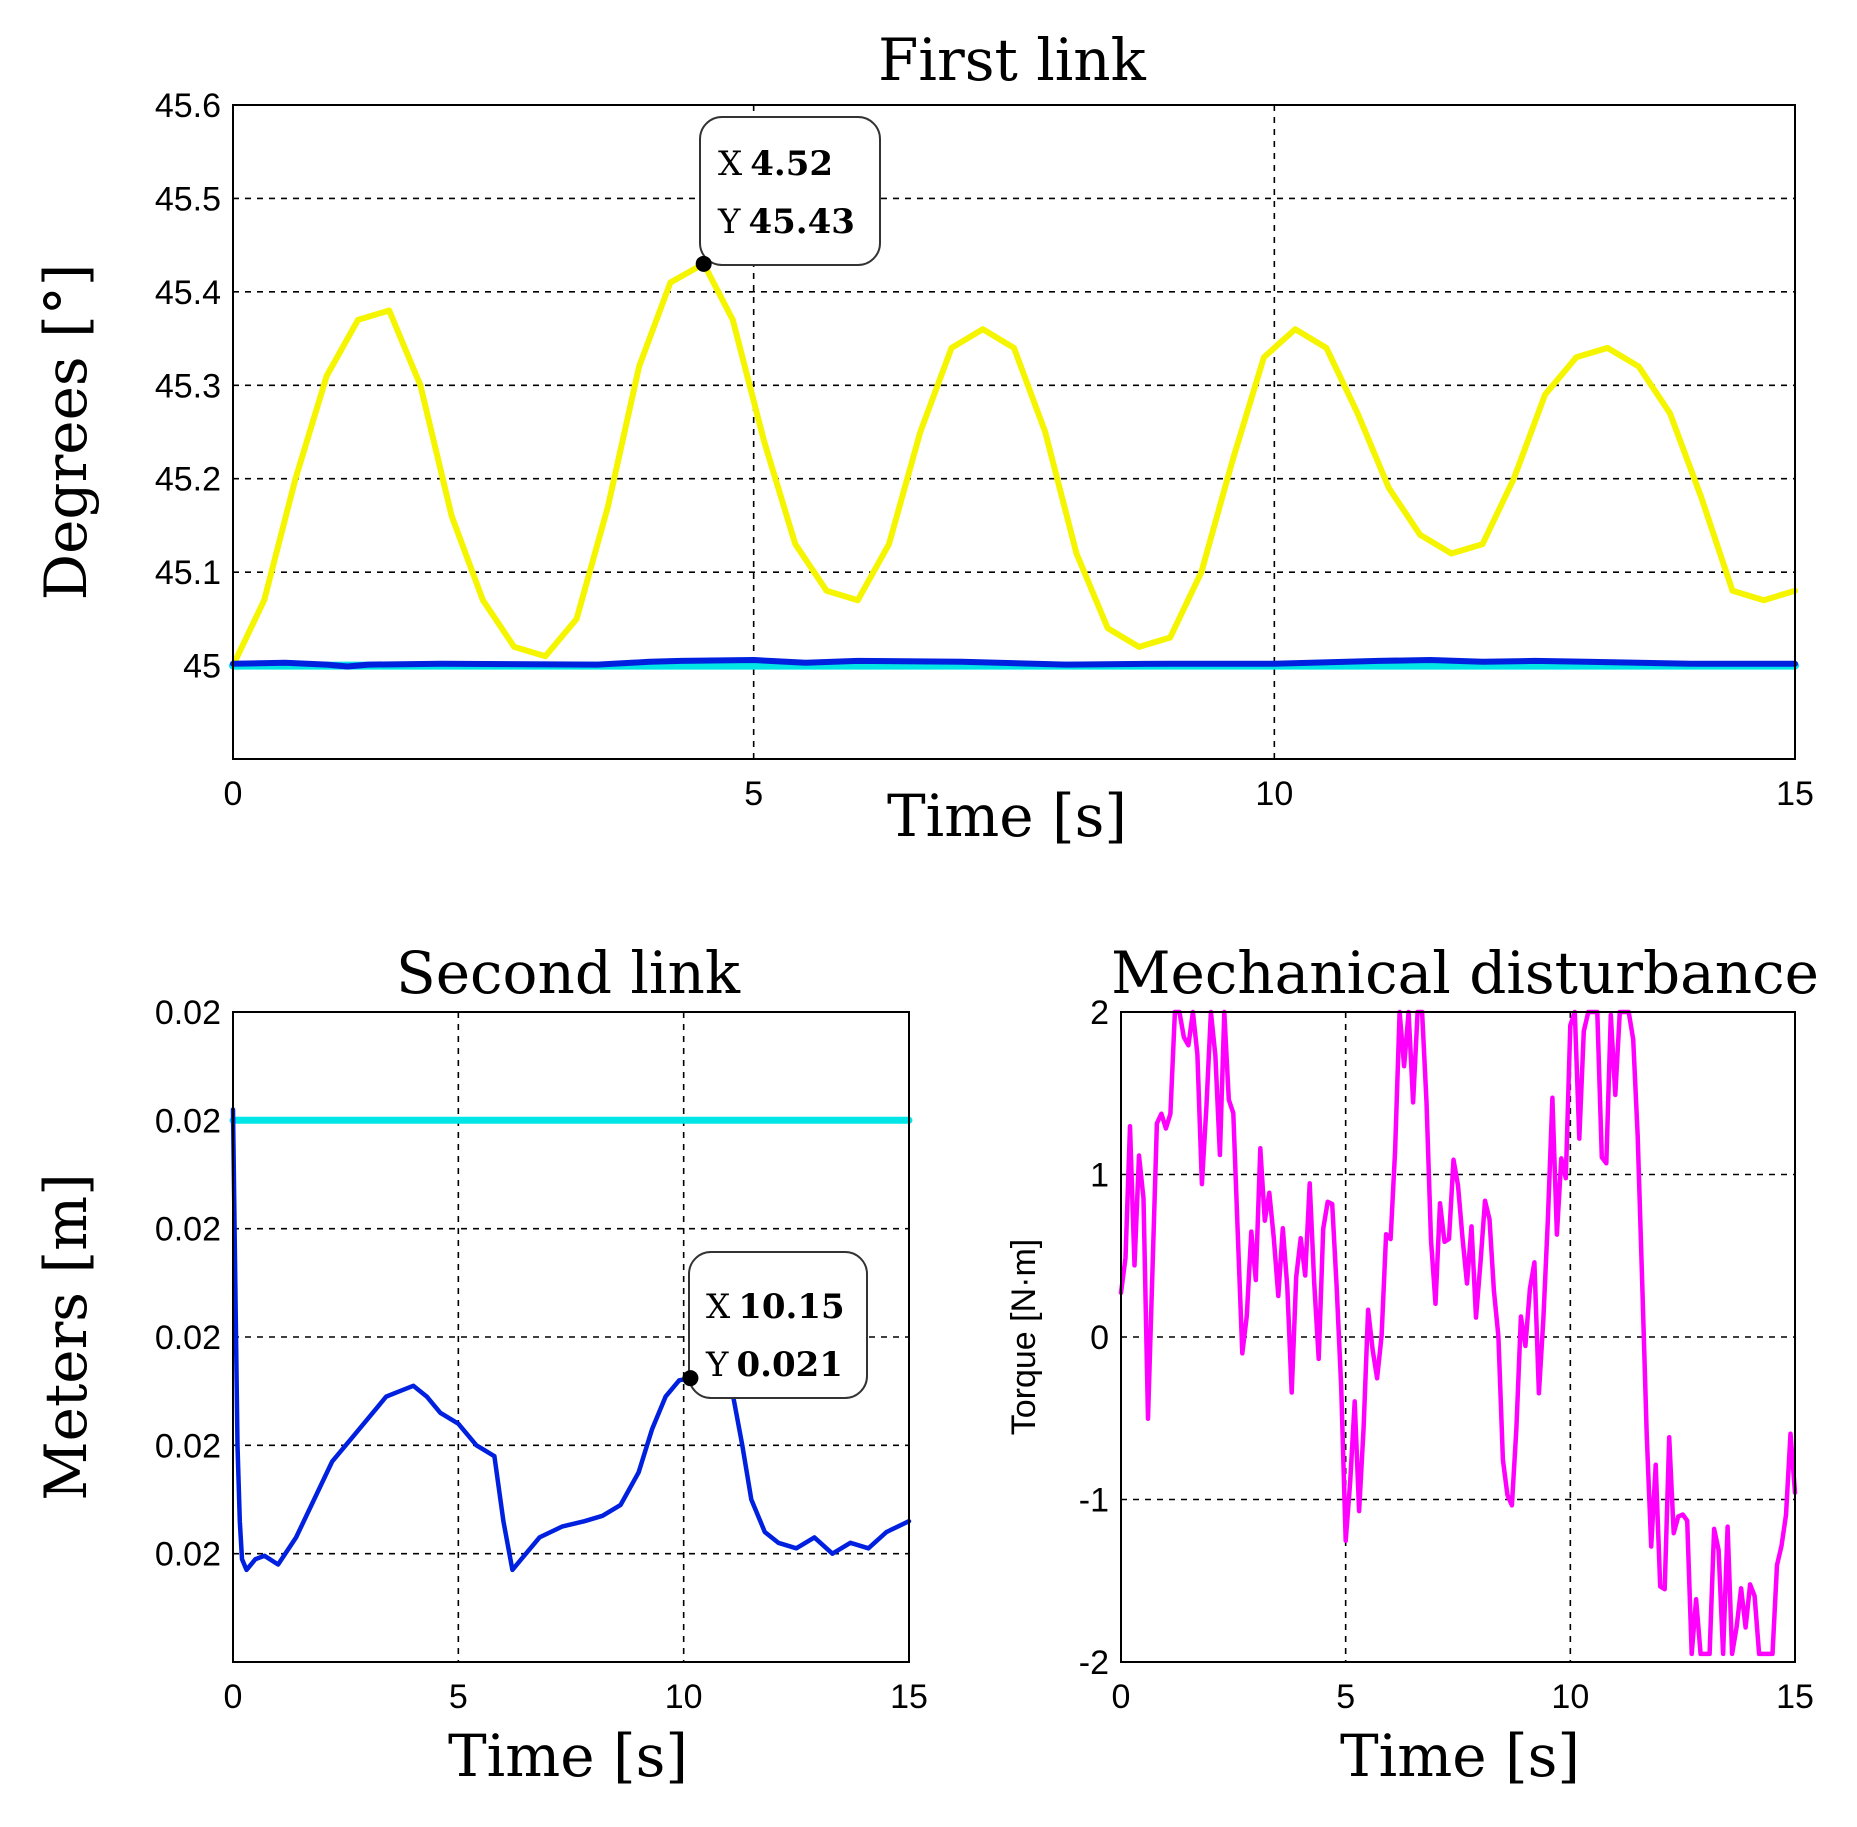 Image resolution: width=1857 pixels, height=1827 pixels. What do you see at coordinates (1465, 973) in the screenshot?
I see `disturbance-title: Mechanical disturbance` at bounding box center [1465, 973].